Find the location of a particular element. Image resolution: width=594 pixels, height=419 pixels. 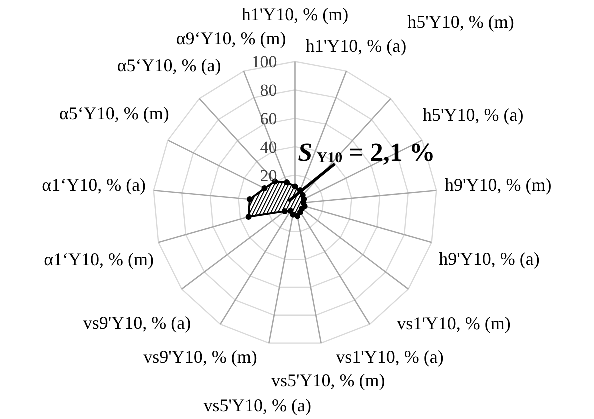

spoke-label: α9‘Y10, % (m) is located at coordinates (231, 38).